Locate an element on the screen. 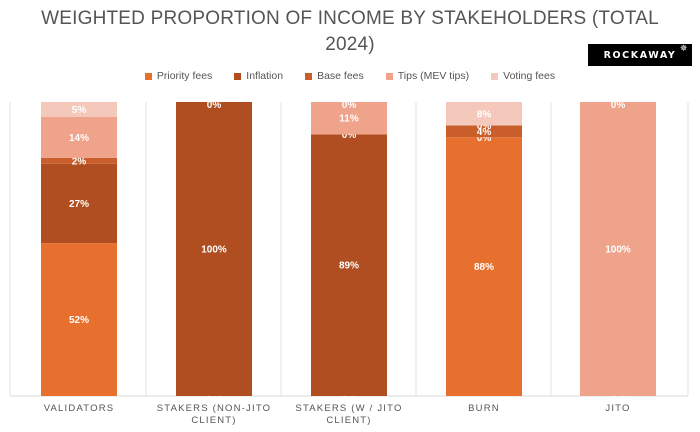  legend-item-1: Inflation is located at coordinates (258, 76).